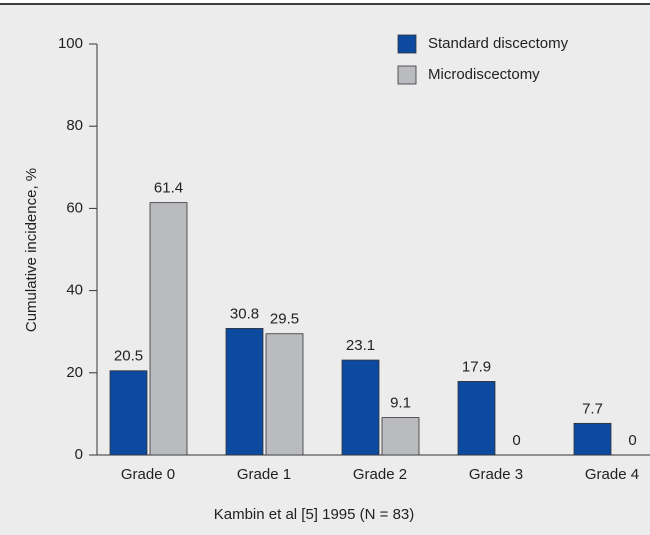 The height and width of the screenshot is (535, 650). I want to click on x-tick-label: Grade 2, so click(380, 474).